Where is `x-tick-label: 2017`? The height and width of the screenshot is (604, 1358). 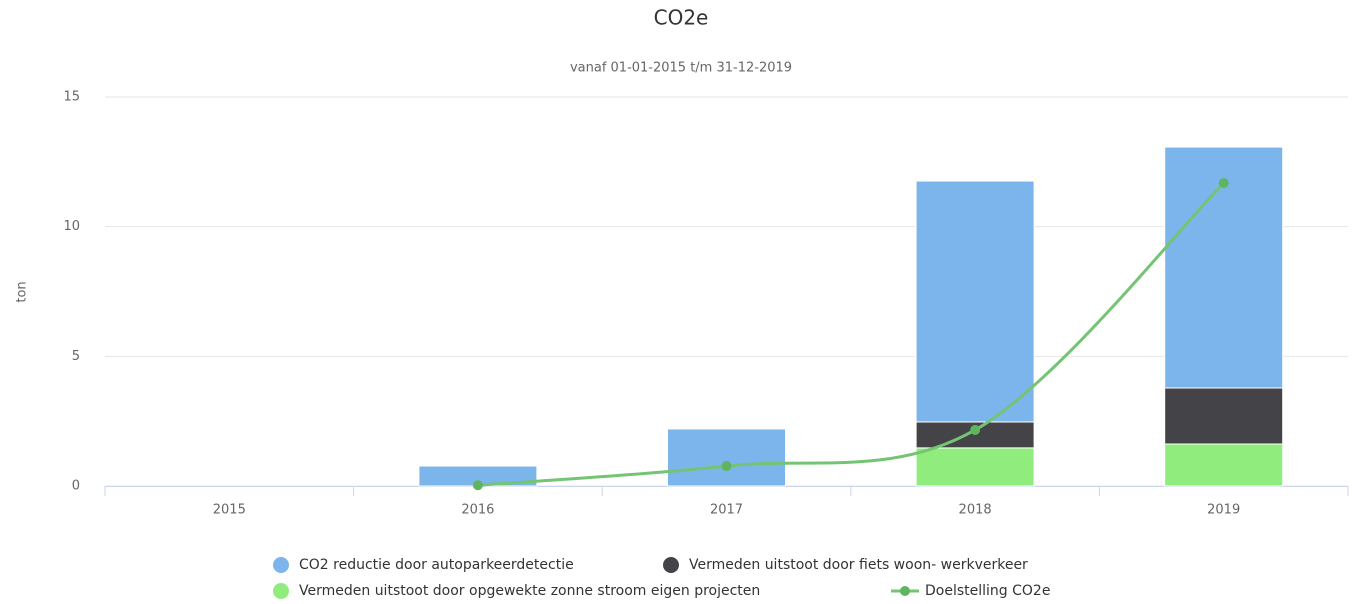 x-tick-label: 2017 is located at coordinates (726, 510).